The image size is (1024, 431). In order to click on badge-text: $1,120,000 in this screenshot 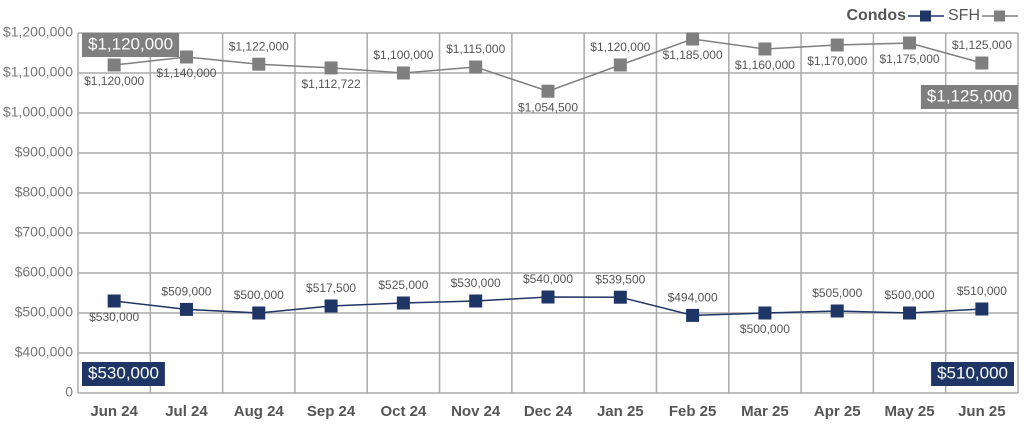, I will do `click(130, 43)`.